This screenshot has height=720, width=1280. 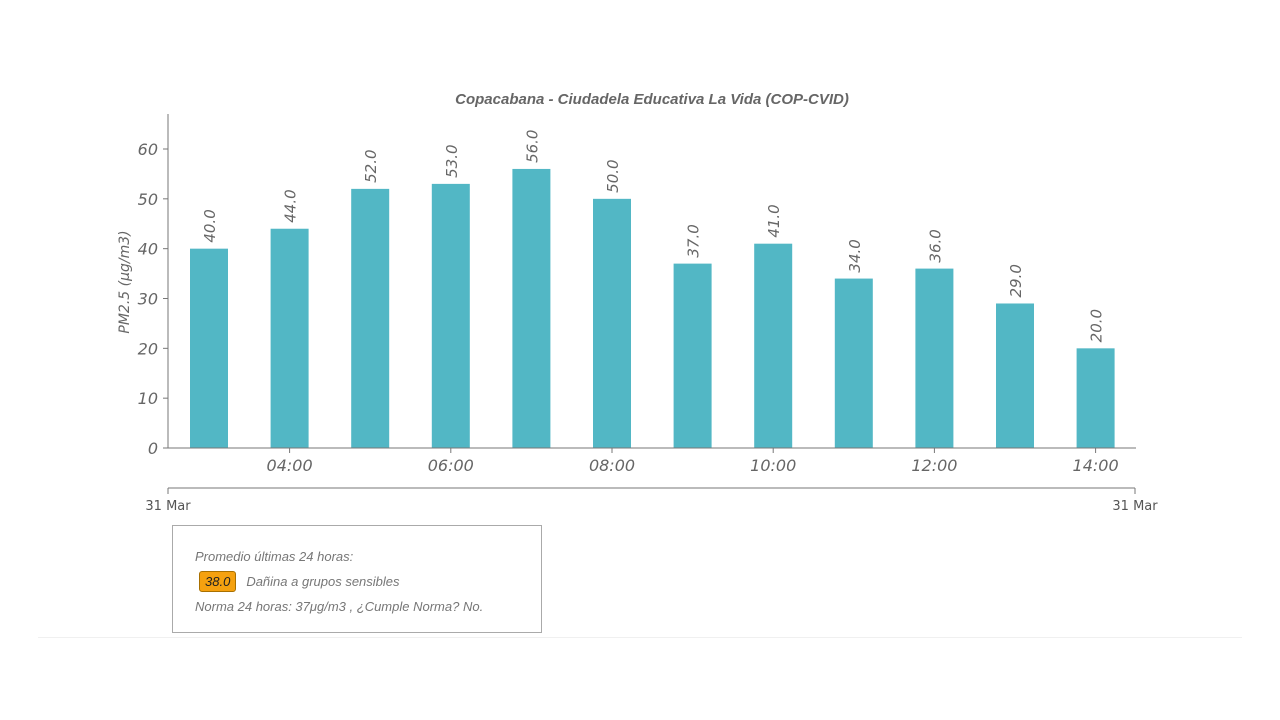 I want to click on data-label: 34.0, so click(x=855, y=255).